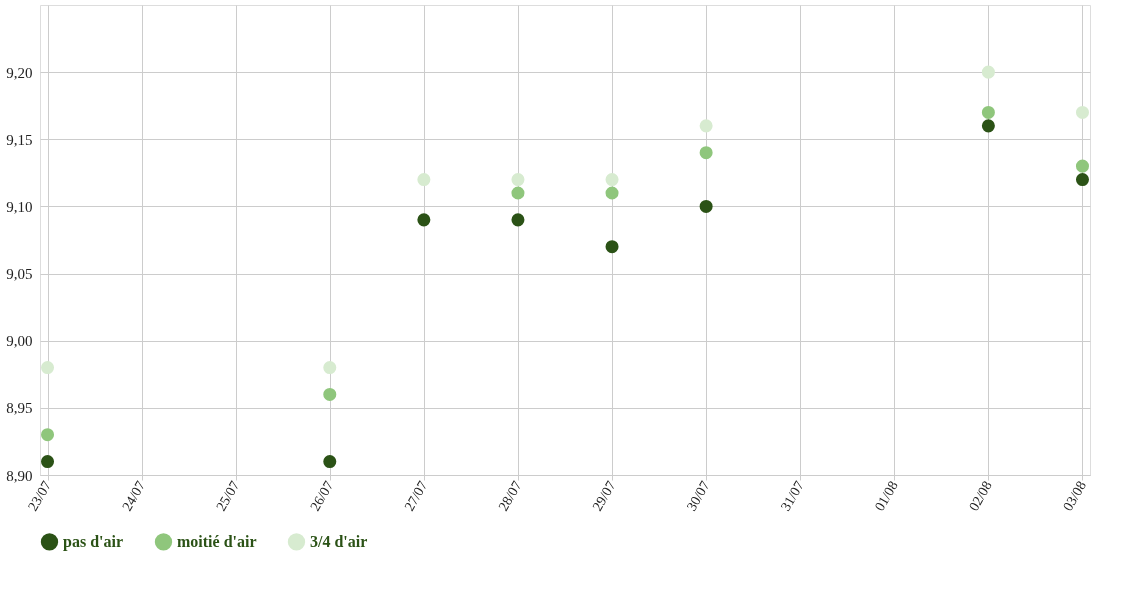 Image resolution: width=1146 pixels, height=600 pixels. Describe the element at coordinates (93, 541) in the screenshot. I see `legend-label: pas d'air` at that location.